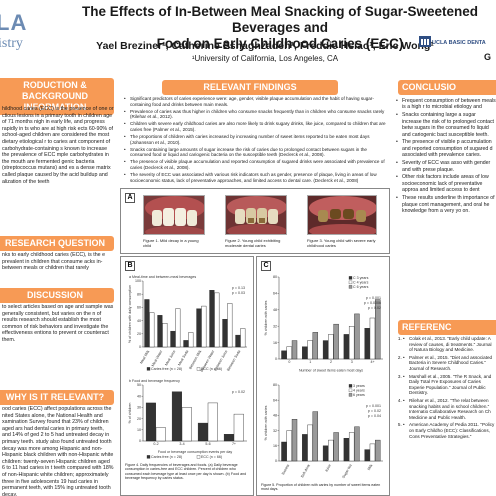 Image resolution: width=496 pixels, height=496 pixels. Describe the element at coordinates (211, 369) in the screenshot. I see `legend-label: ECC (n = 66)` at that location.